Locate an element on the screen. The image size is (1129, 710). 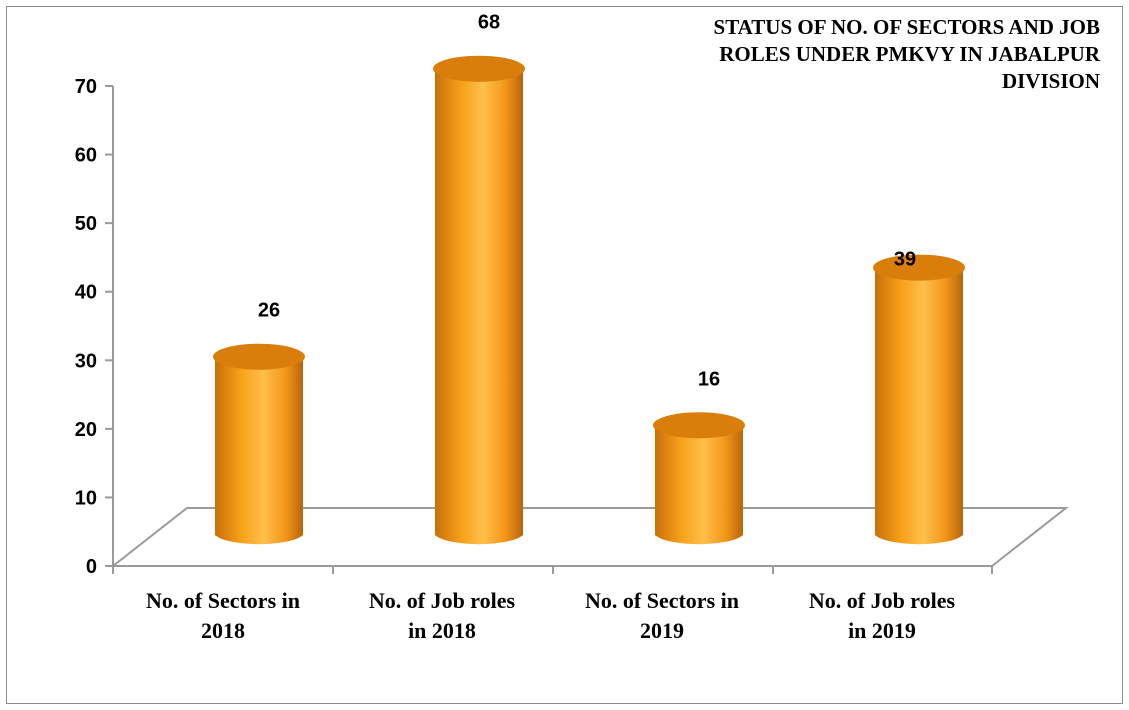
y-tick-label: 30 is located at coordinates (86, 361).